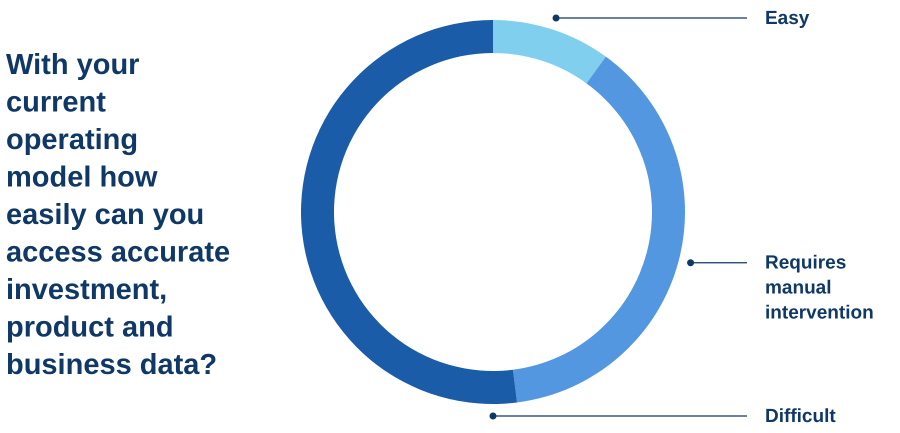 The height and width of the screenshot is (433, 900). What do you see at coordinates (819, 288) in the screenshot?
I see `slice-label: Requires manual intervention` at bounding box center [819, 288].